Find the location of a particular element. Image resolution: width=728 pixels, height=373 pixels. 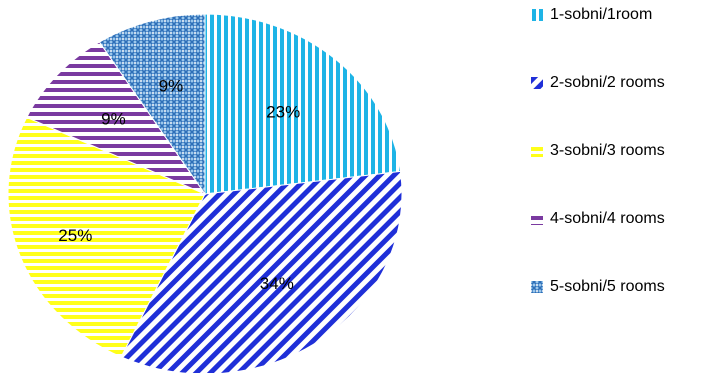

slice-label-3: 25% is located at coordinates (75, 235).